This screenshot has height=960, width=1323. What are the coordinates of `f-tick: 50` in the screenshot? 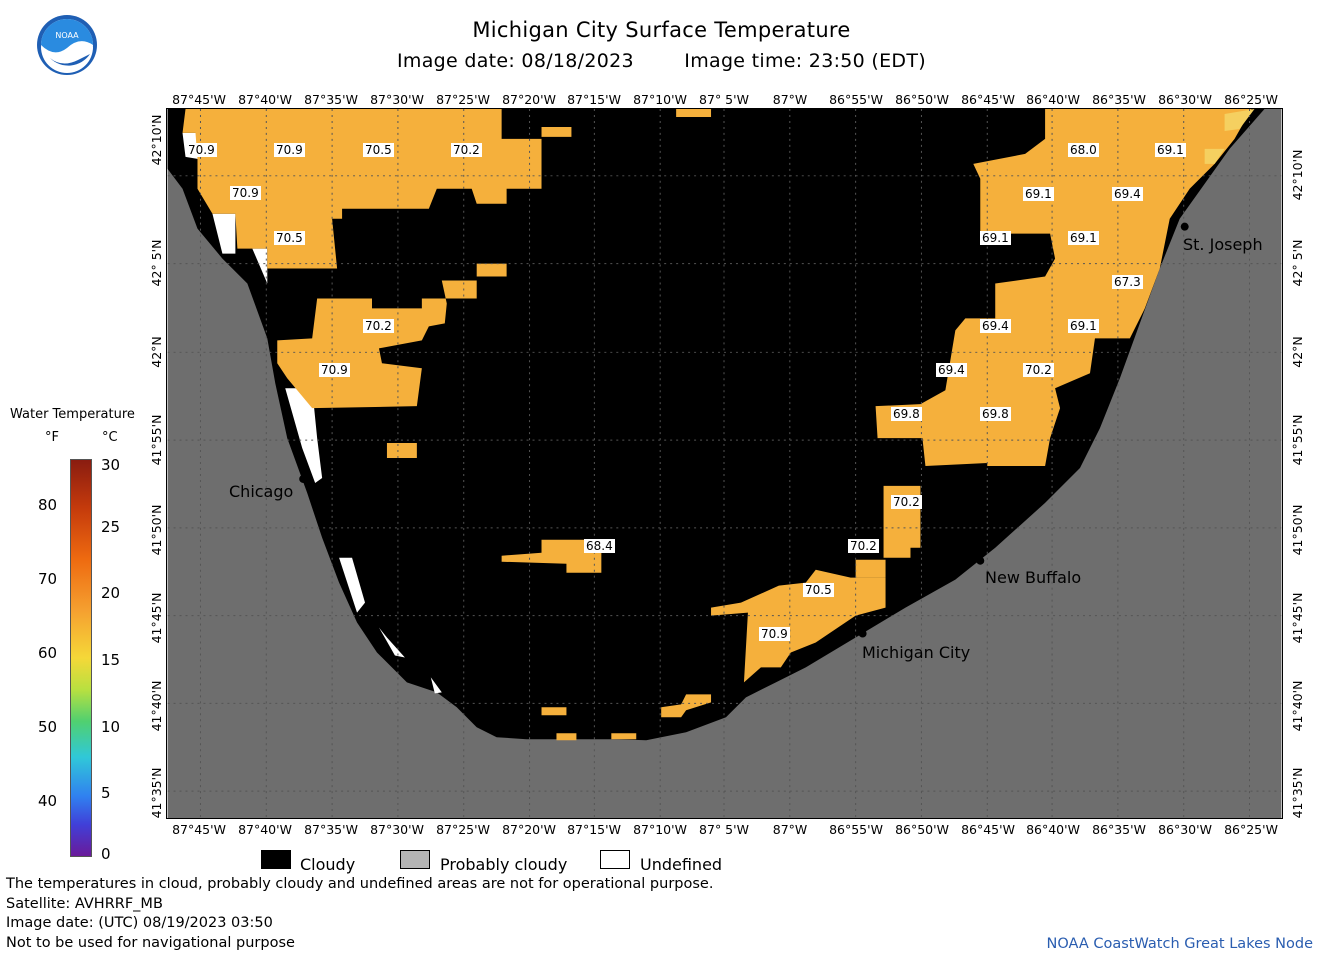 It's located at (48, 727).